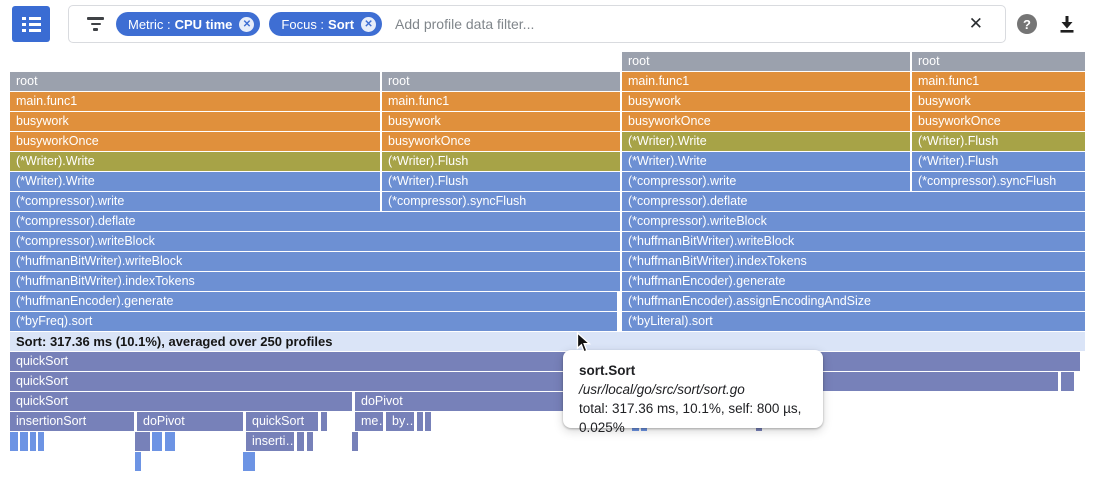 The height and width of the screenshot is (488, 1096). What do you see at coordinates (341, 24) in the screenshot?
I see `chip-value: Sort` at bounding box center [341, 24].